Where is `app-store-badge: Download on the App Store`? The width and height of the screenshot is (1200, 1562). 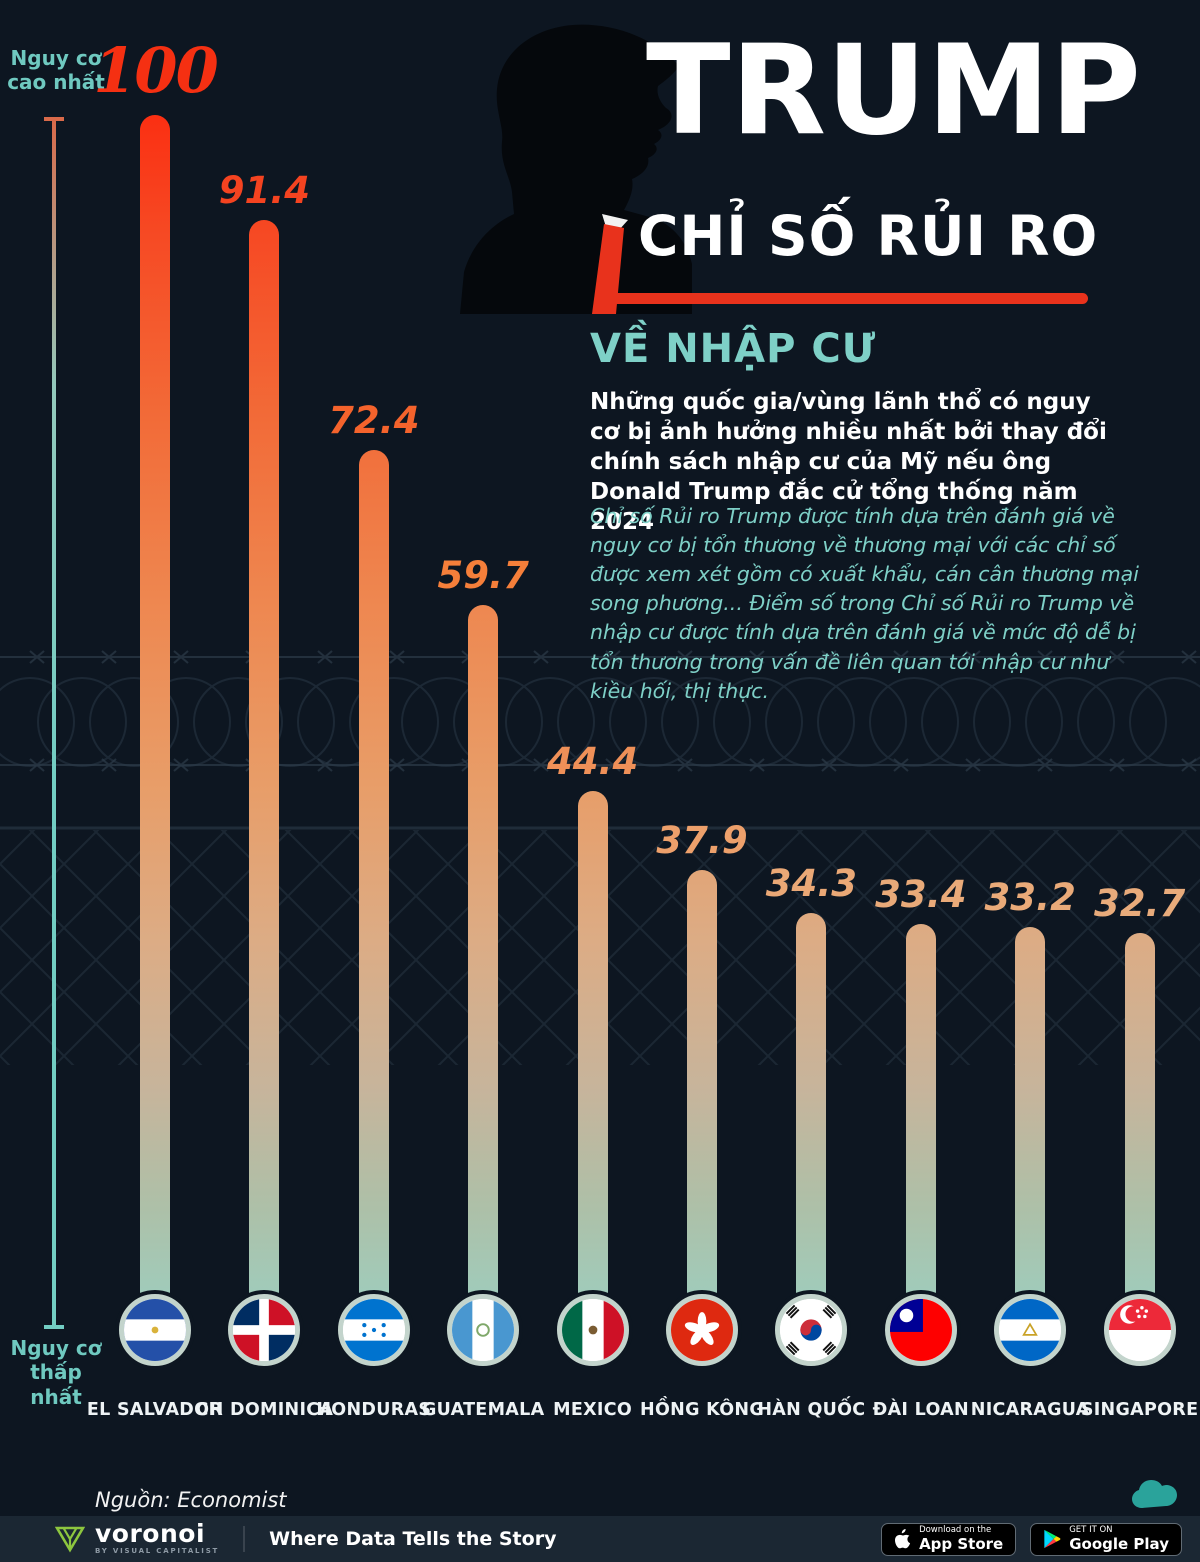
app-store-badge: Download on the App Store is located at coordinates (949, 1539).